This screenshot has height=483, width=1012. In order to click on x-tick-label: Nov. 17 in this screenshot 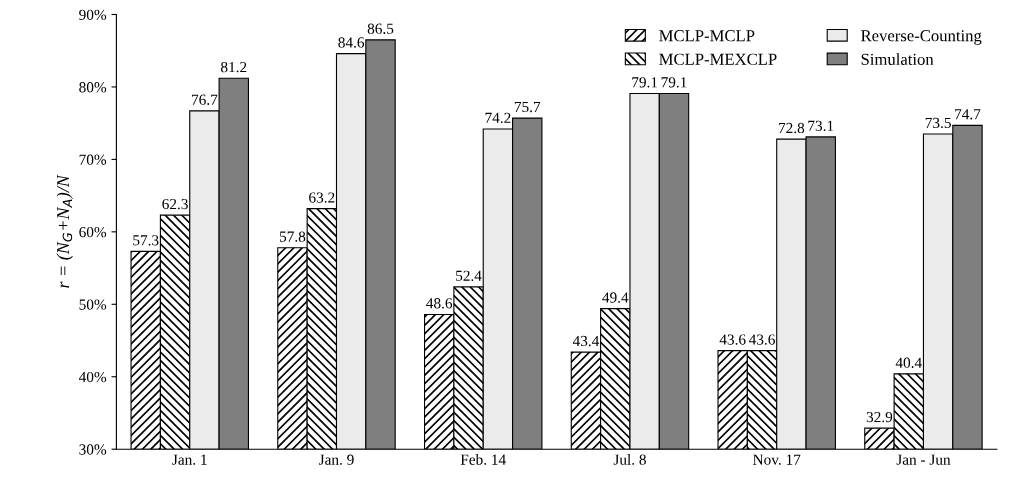, I will do `click(777, 459)`.